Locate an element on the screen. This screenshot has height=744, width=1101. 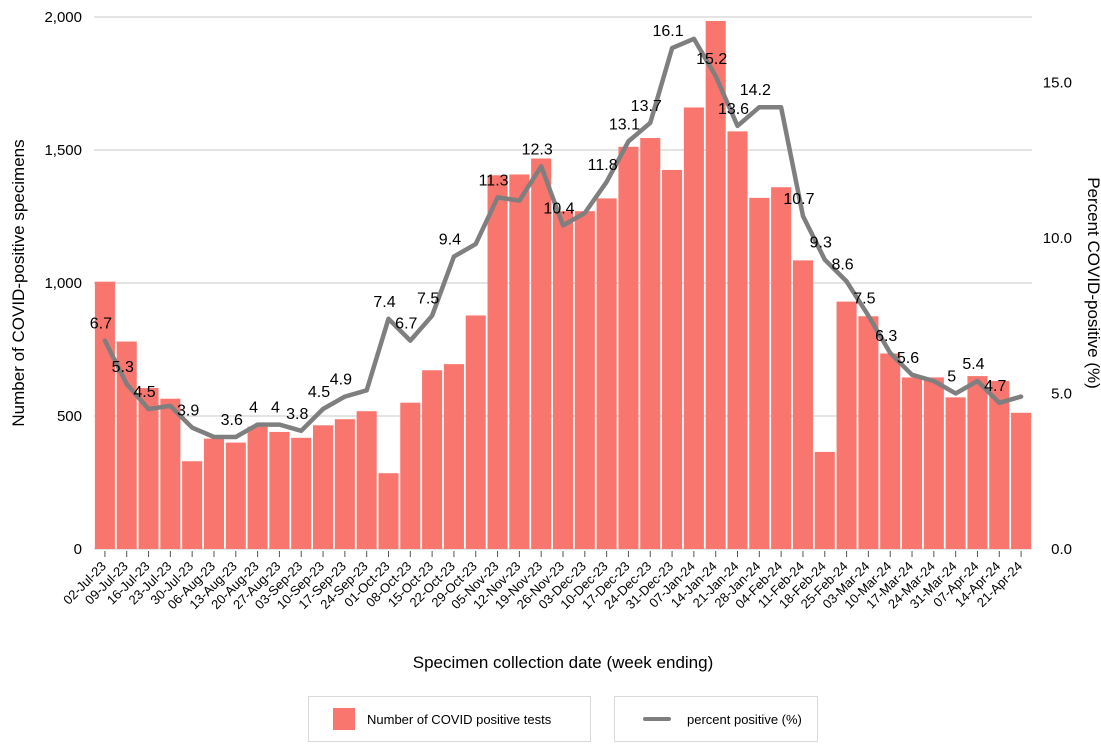
y2-tick-label: 5.0 is located at coordinates (1061, 393).